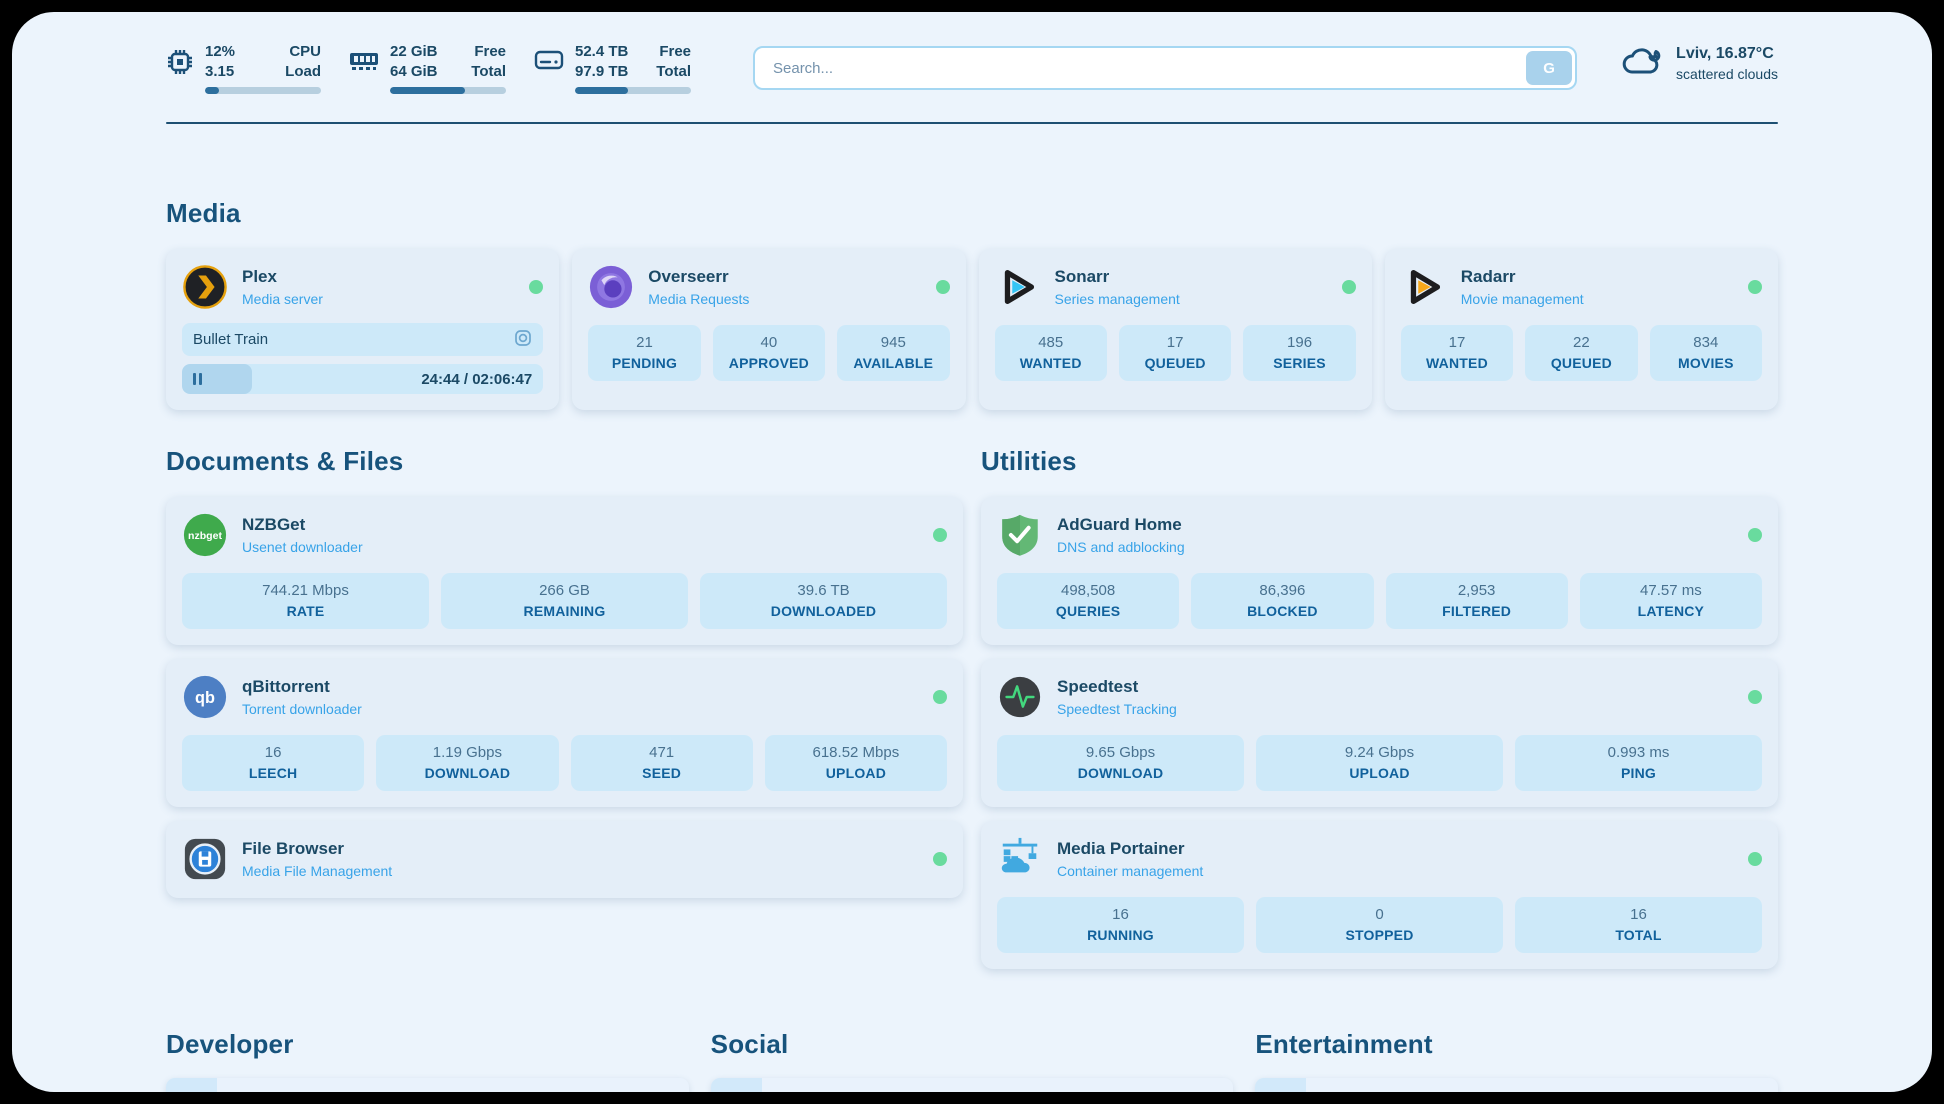 This screenshot has width=1944, height=1104. I want to click on ram-label-top: Free, so click(490, 51).